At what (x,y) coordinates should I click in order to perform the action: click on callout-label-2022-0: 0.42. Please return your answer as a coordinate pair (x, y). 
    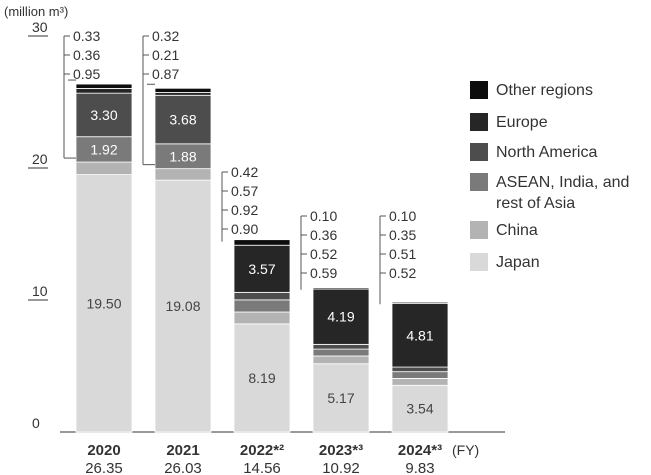
    Looking at the image, I should click on (244, 172).